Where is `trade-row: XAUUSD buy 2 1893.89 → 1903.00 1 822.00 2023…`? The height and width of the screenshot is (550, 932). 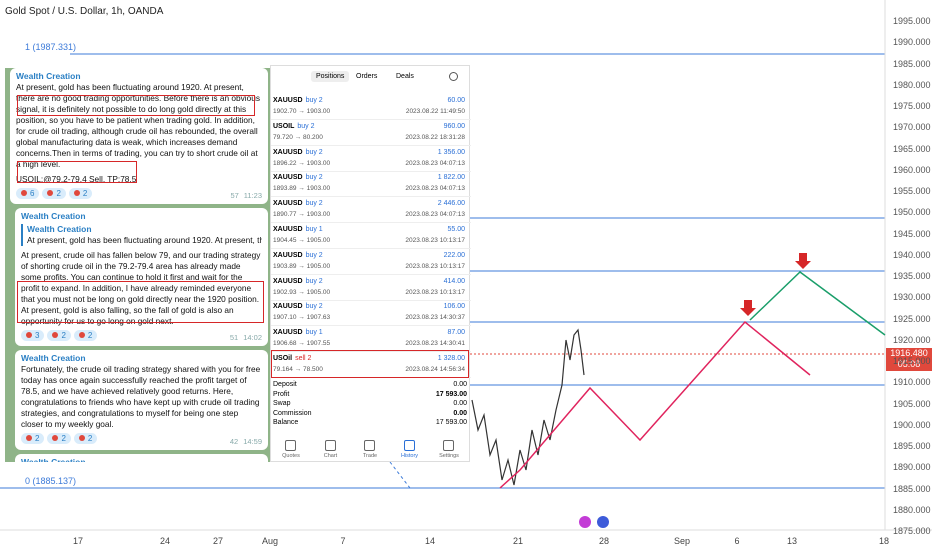
trade-row: XAUUSD buy 2 1893.89 → 1903.00 1 822.00 2023… is located at coordinates (371, 184).